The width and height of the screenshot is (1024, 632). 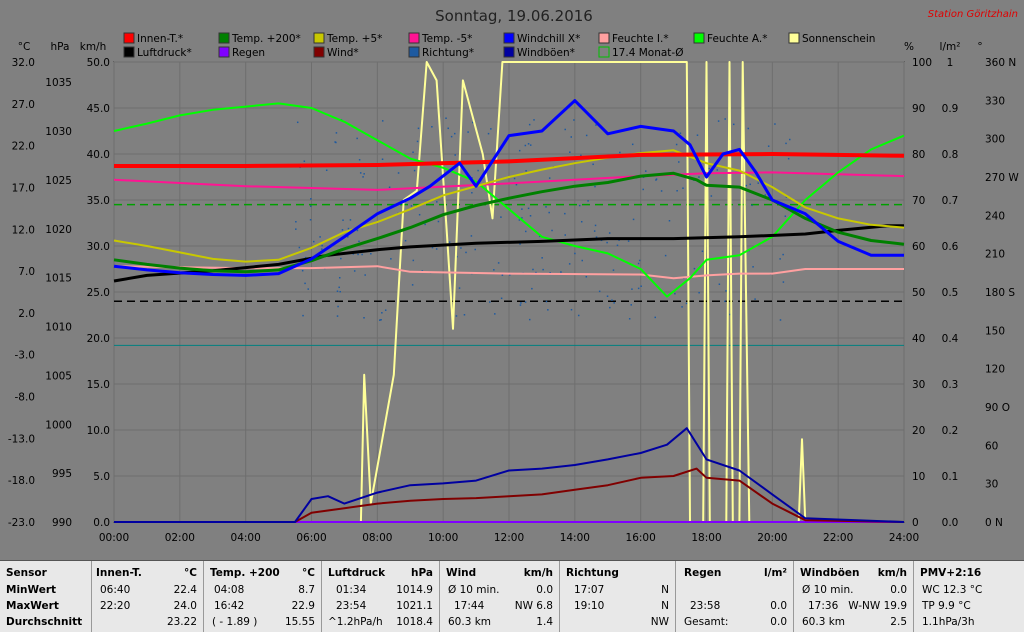 What do you see at coordinates (414, 606) in the screenshot?
I see `max-value: 1021.1` at bounding box center [414, 606].